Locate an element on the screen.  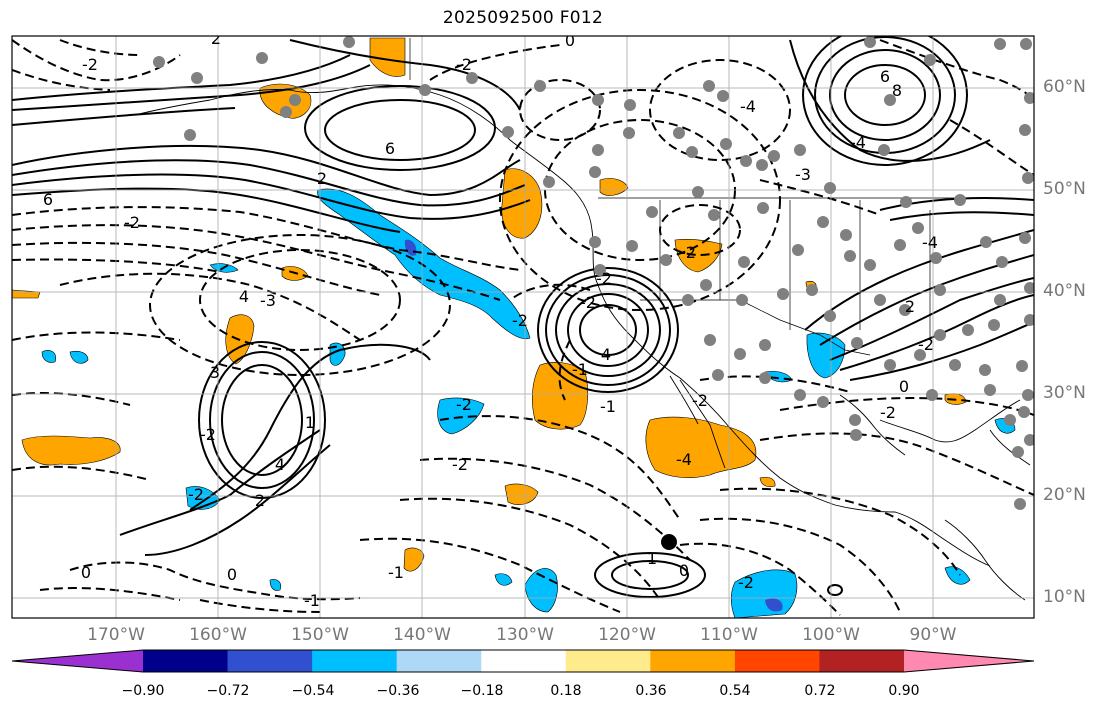
colorbar-tick-label: 0.72 is located at coordinates (820, 691).